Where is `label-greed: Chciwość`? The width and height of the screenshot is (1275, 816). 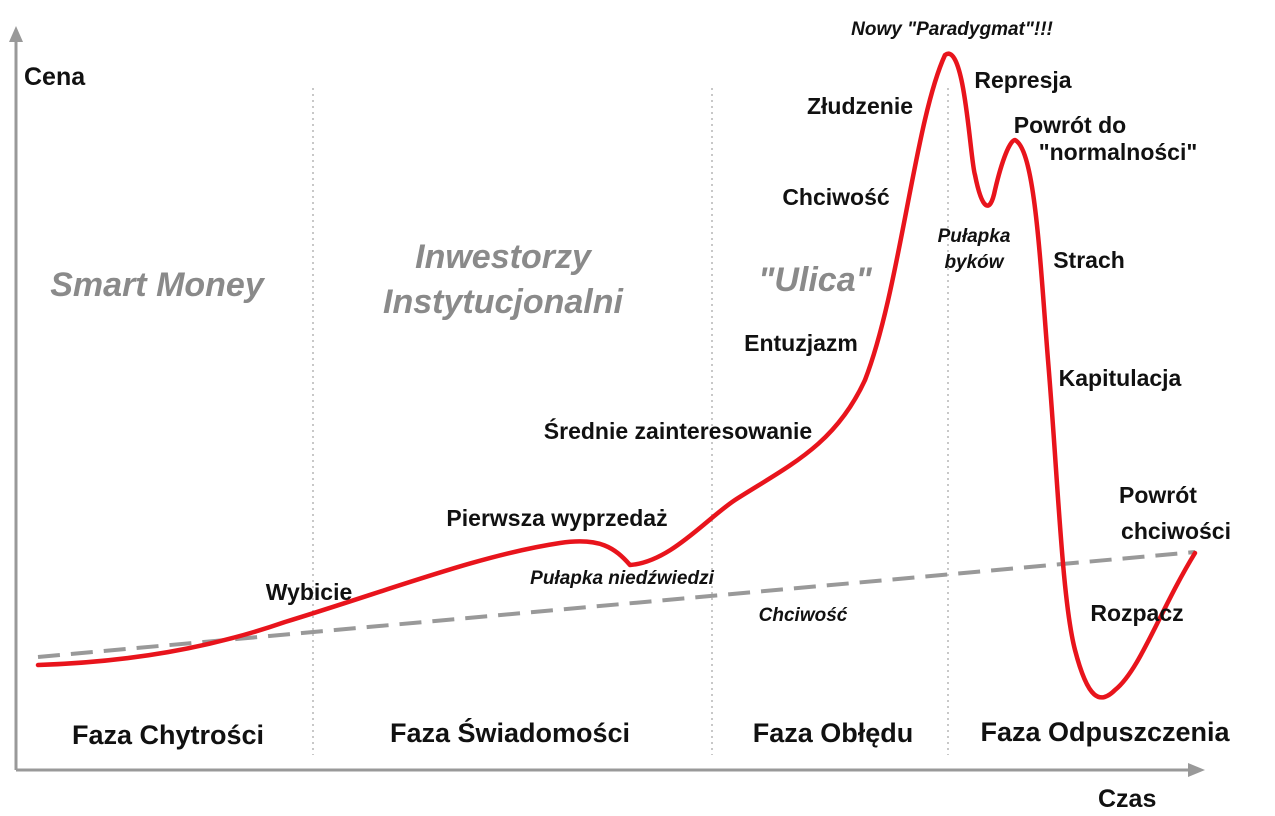 label-greed: Chciwość is located at coordinates (836, 197).